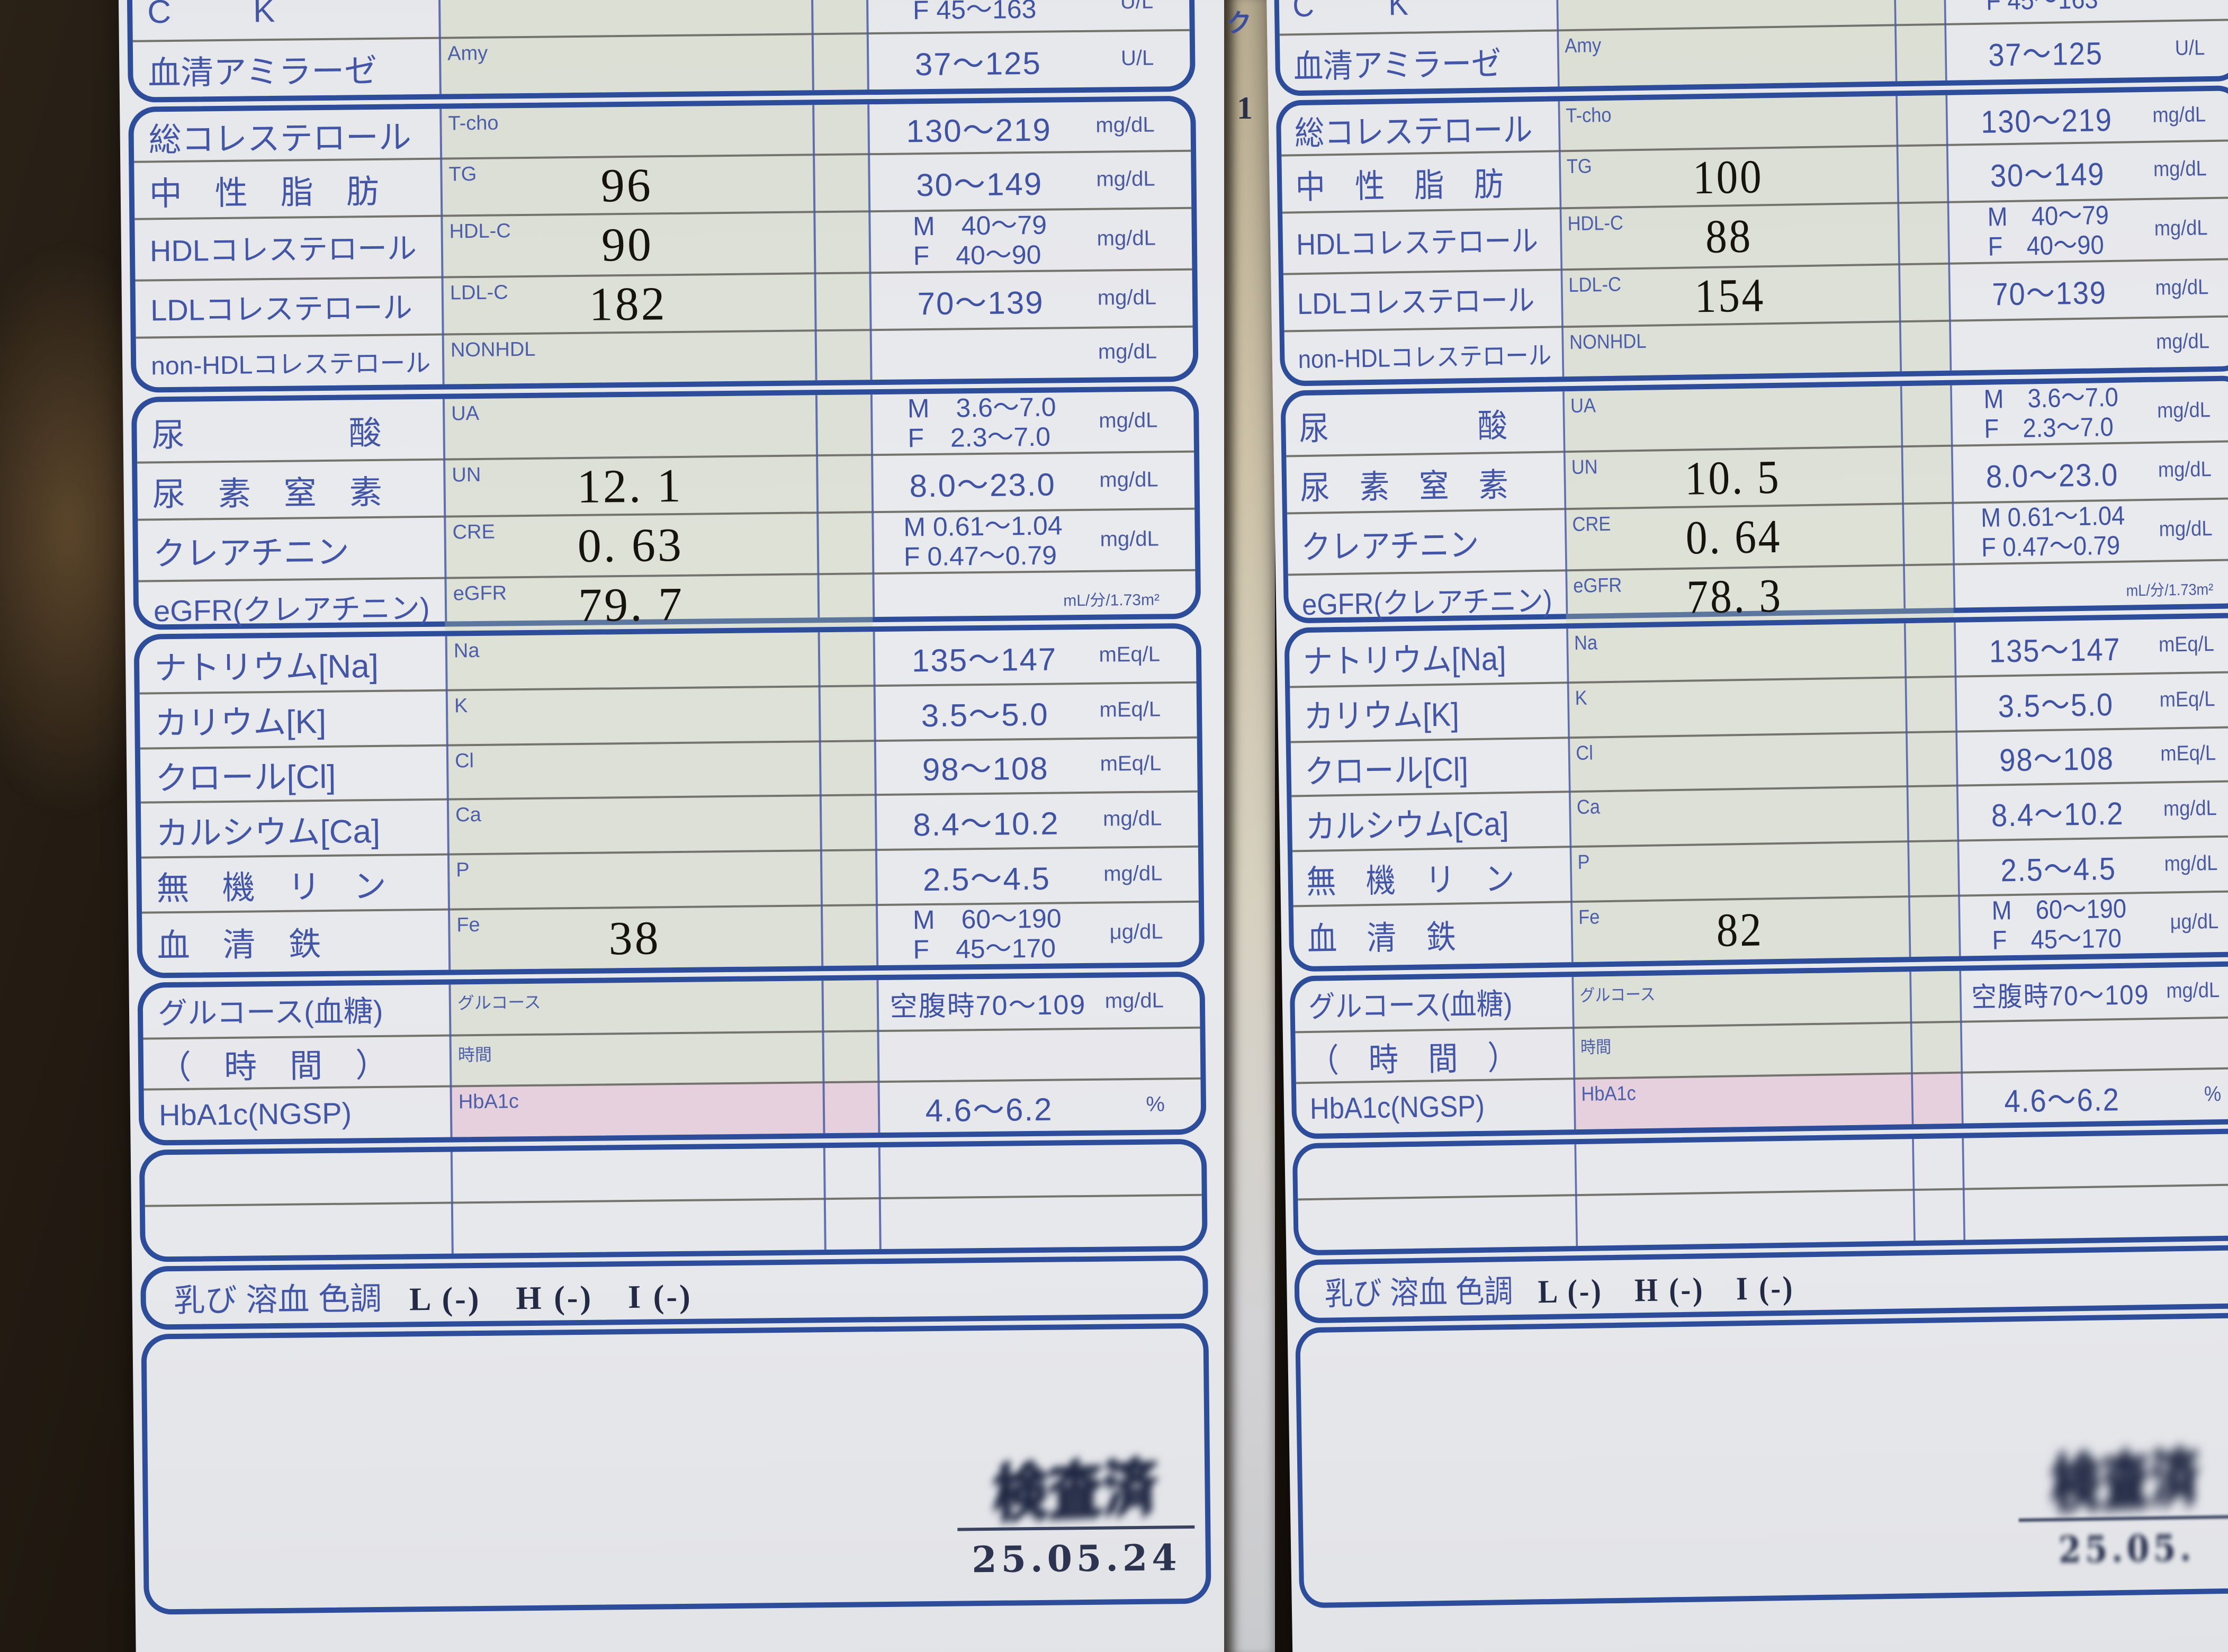  I want to click on verification-stamp-block: 検査済 25.05.24, so click(1076, 1514).